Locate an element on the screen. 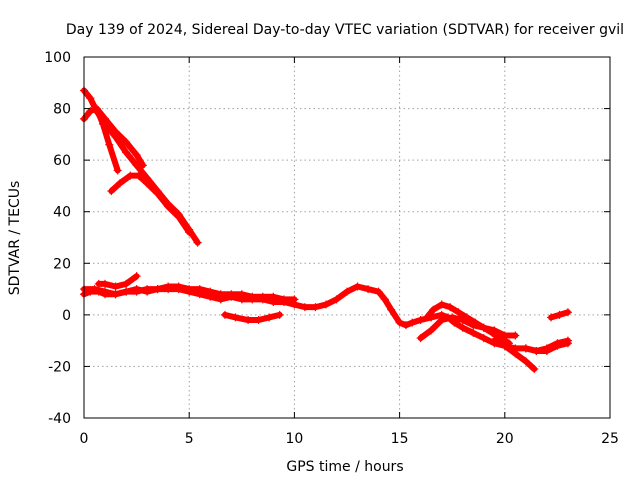 Image resolution: width=640 pixels, height=480 pixels. x-tick-label: 15 is located at coordinates (400, 439).